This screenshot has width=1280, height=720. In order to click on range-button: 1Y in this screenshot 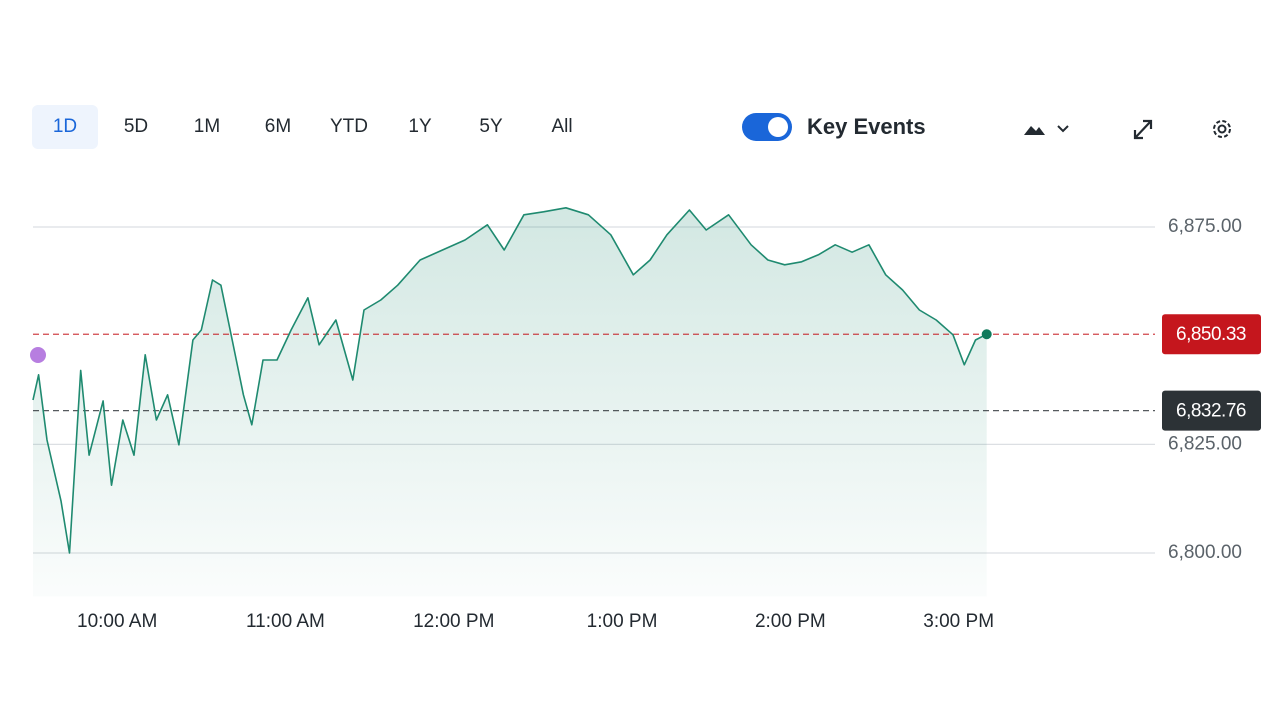, I will do `click(420, 126)`.